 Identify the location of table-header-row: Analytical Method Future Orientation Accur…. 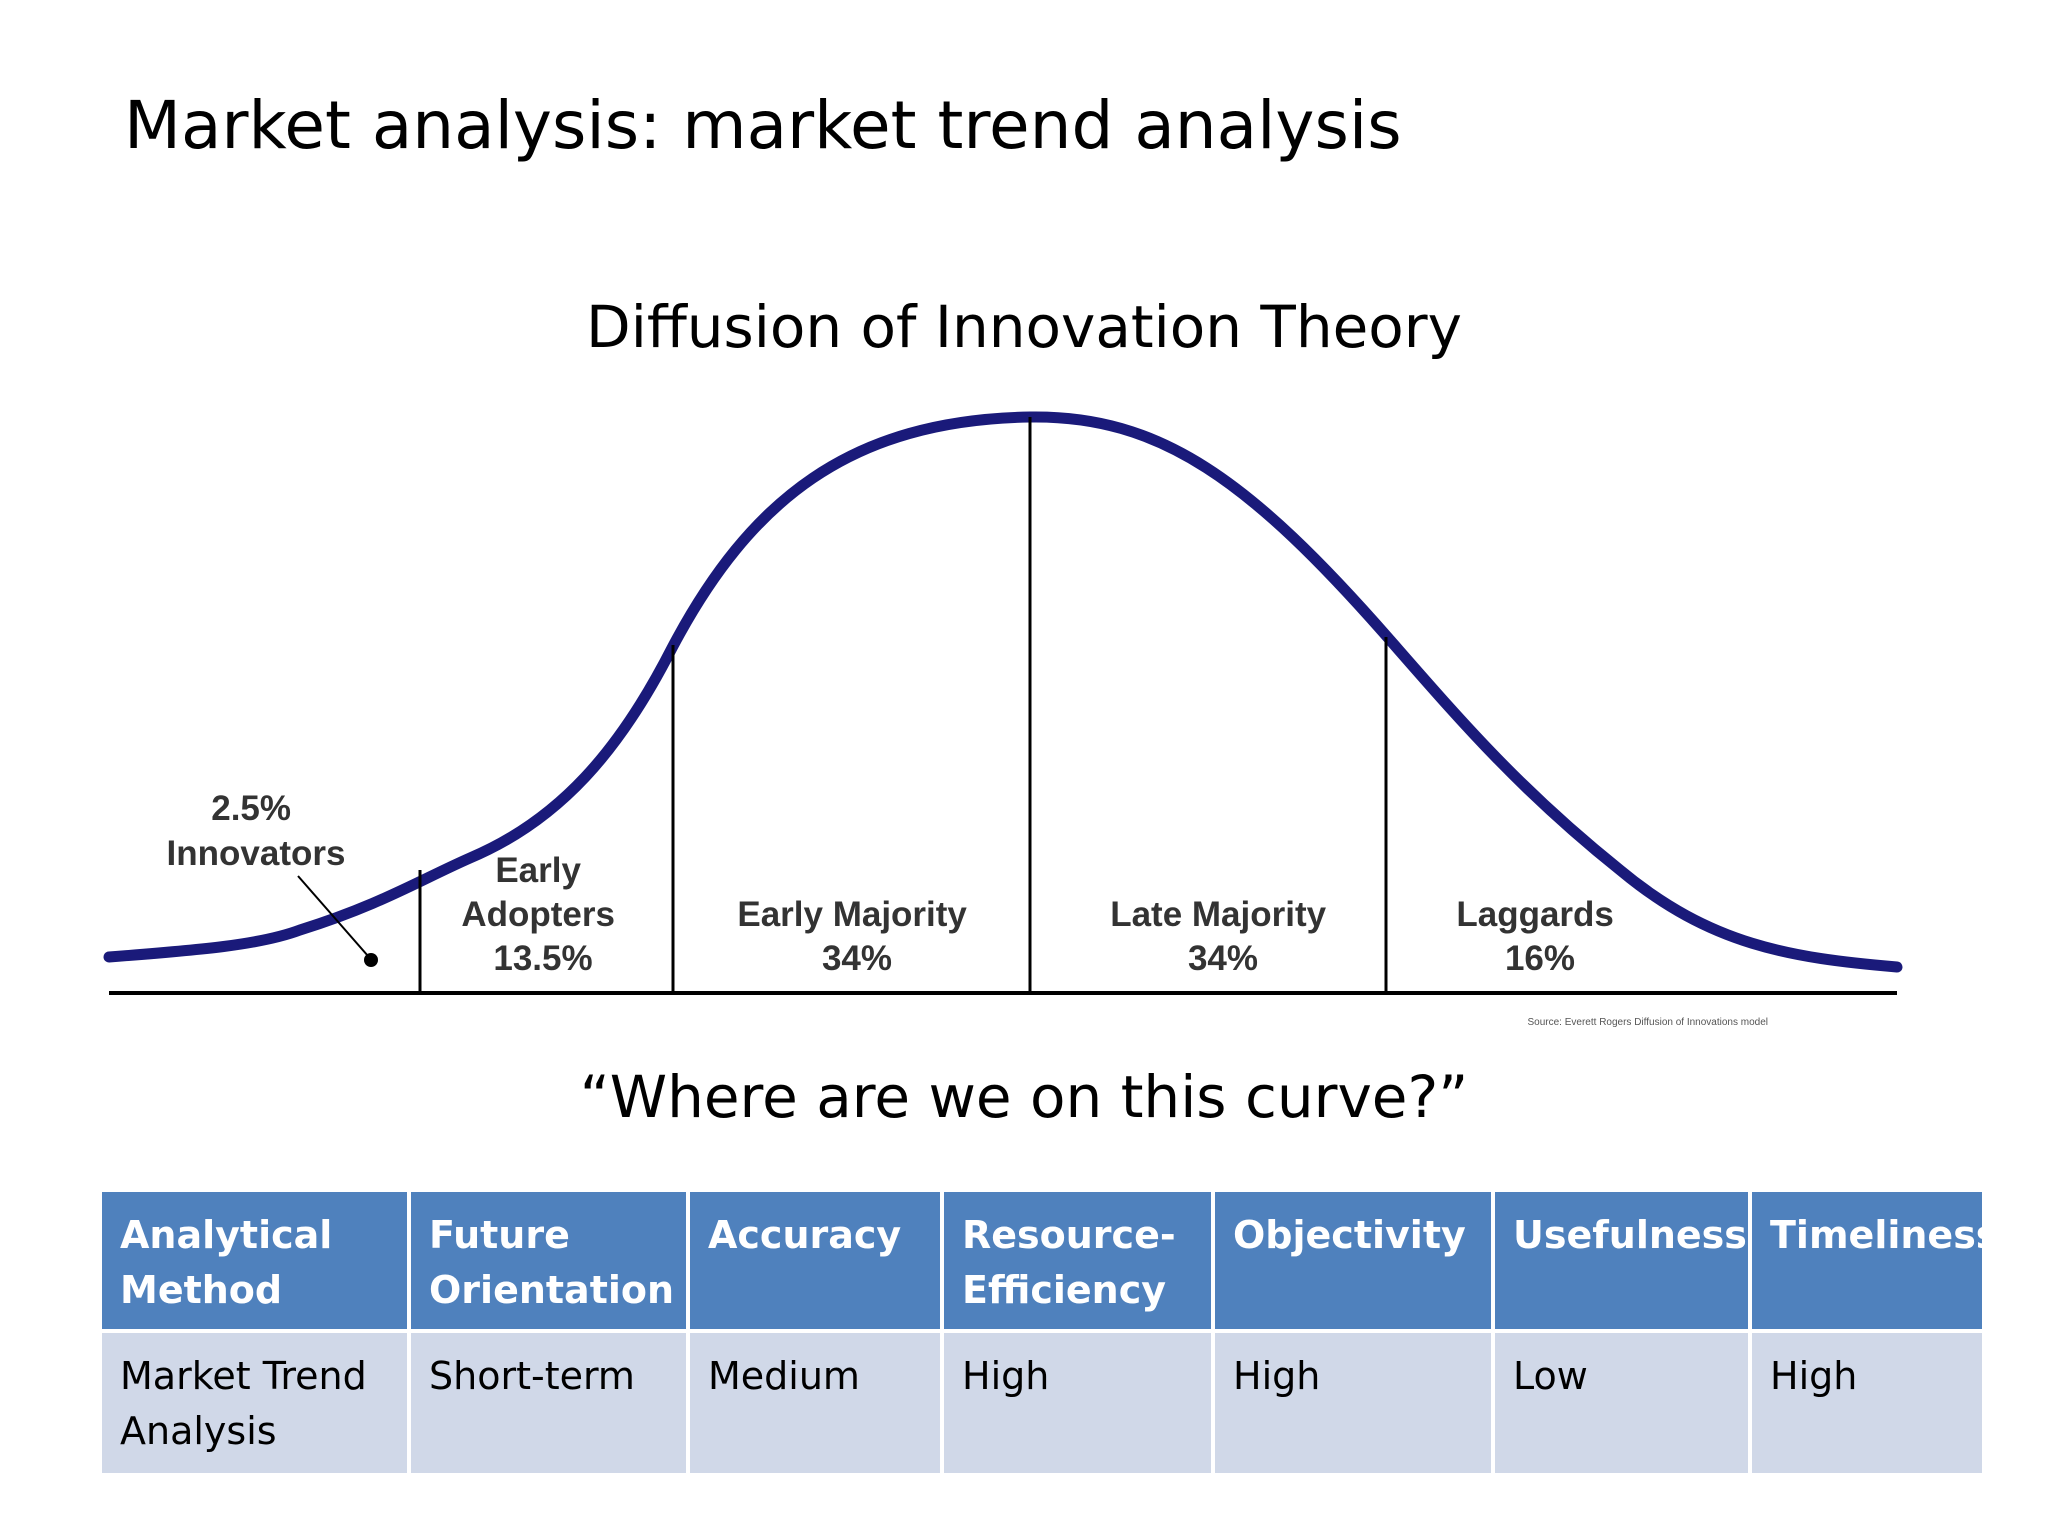
(1048, 1260).